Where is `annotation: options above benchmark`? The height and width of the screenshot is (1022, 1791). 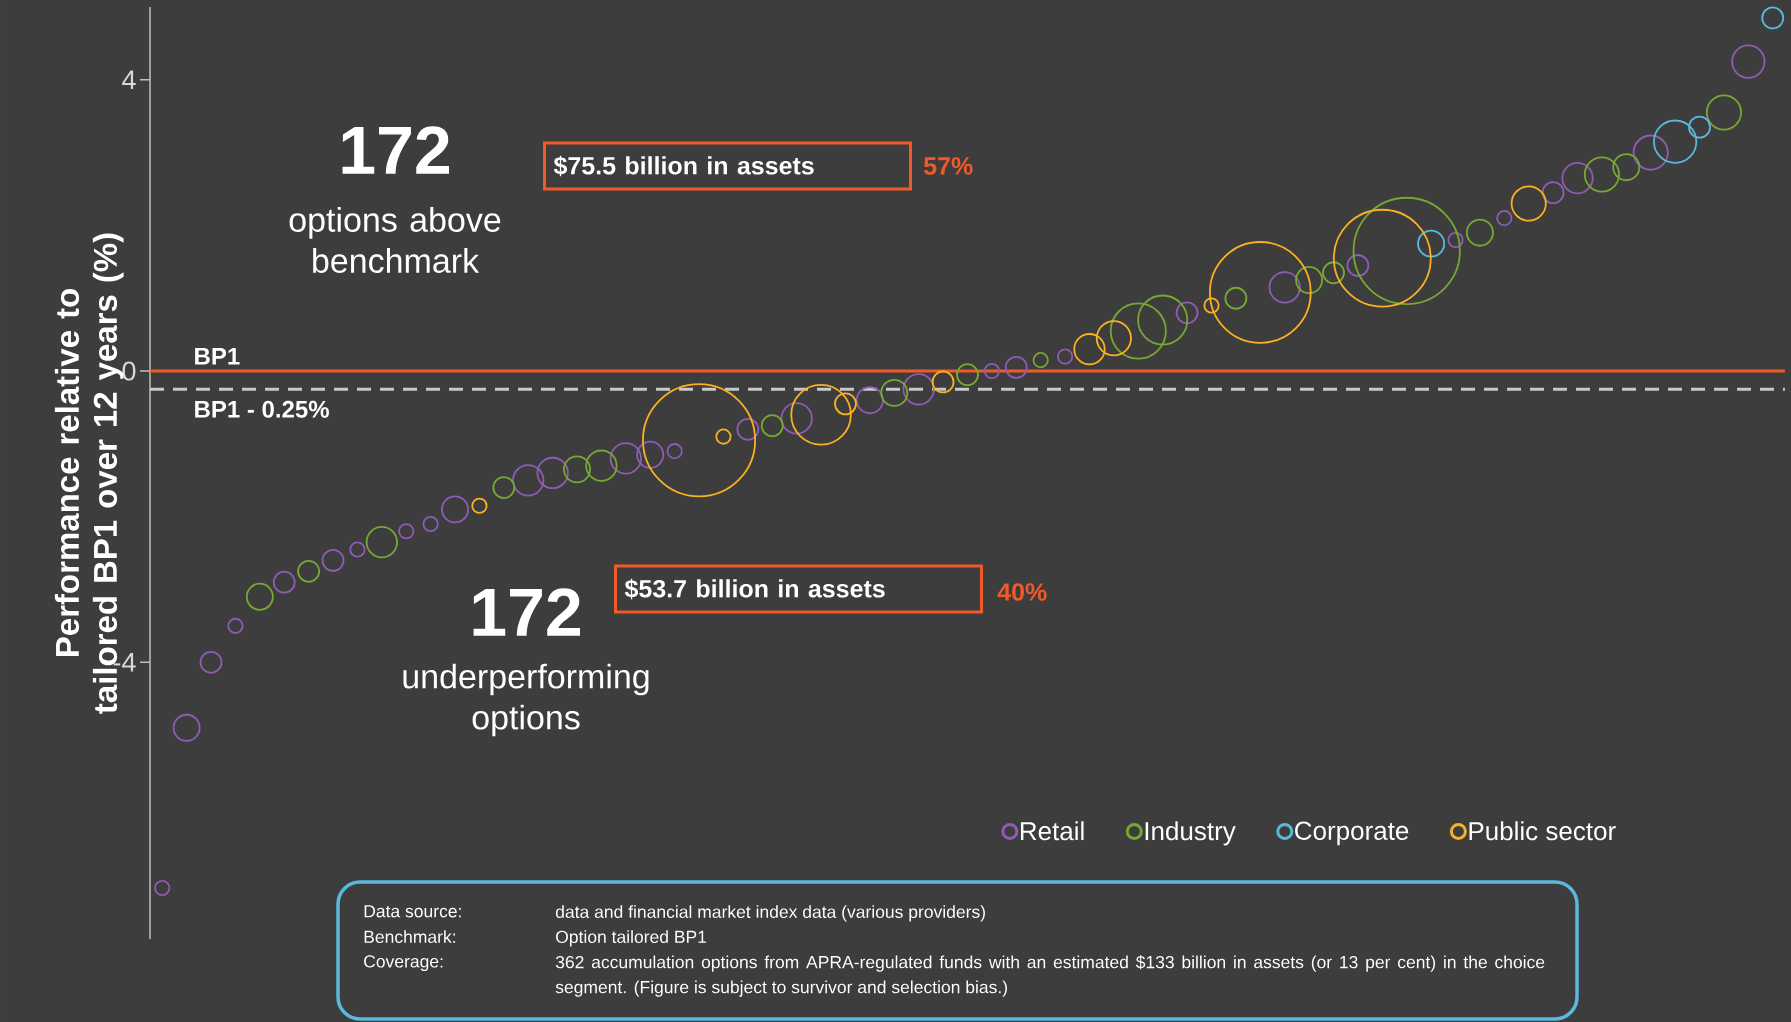 annotation: options above benchmark is located at coordinates (395, 240).